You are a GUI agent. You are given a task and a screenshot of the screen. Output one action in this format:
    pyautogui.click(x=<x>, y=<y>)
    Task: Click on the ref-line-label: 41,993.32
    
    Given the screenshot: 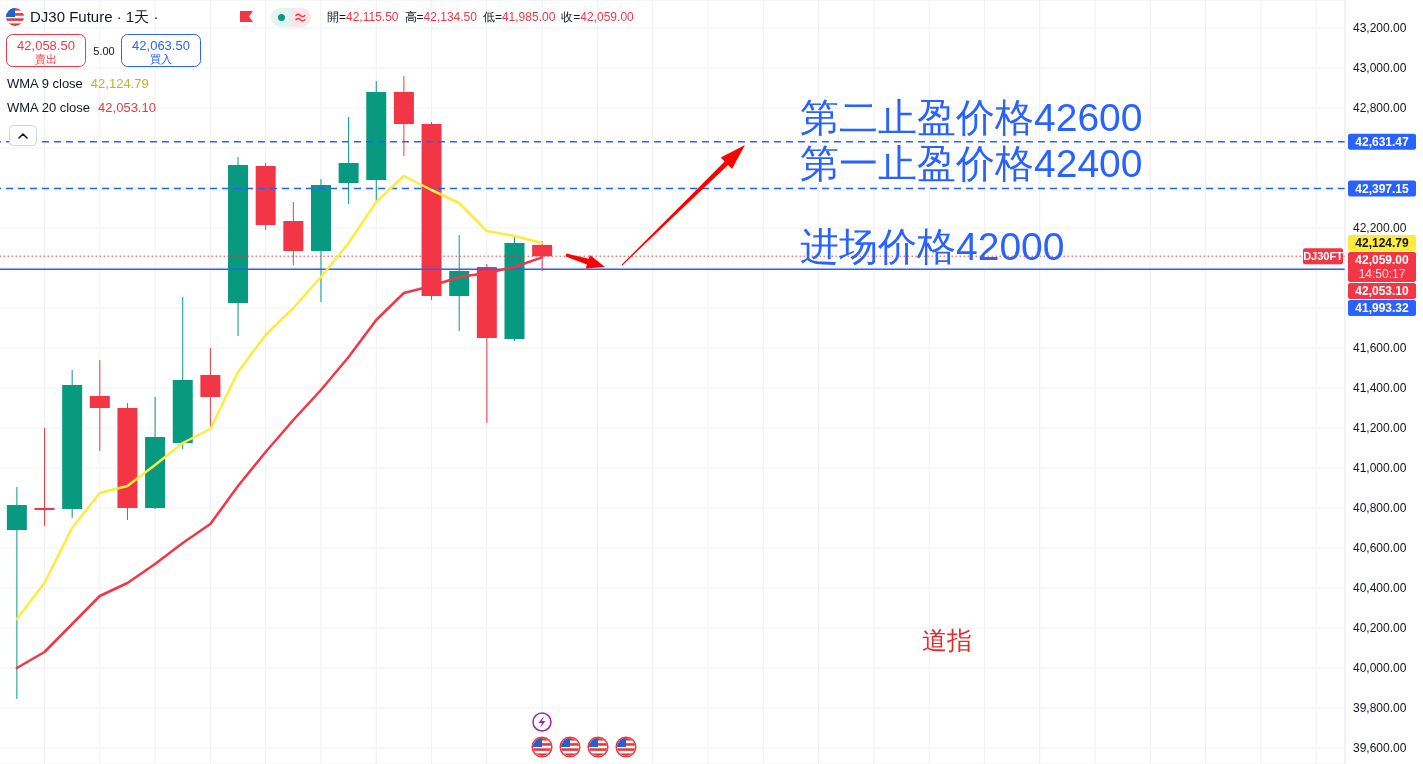 What is the action you would take?
    pyautogui.click(x=1382, y=308)
    